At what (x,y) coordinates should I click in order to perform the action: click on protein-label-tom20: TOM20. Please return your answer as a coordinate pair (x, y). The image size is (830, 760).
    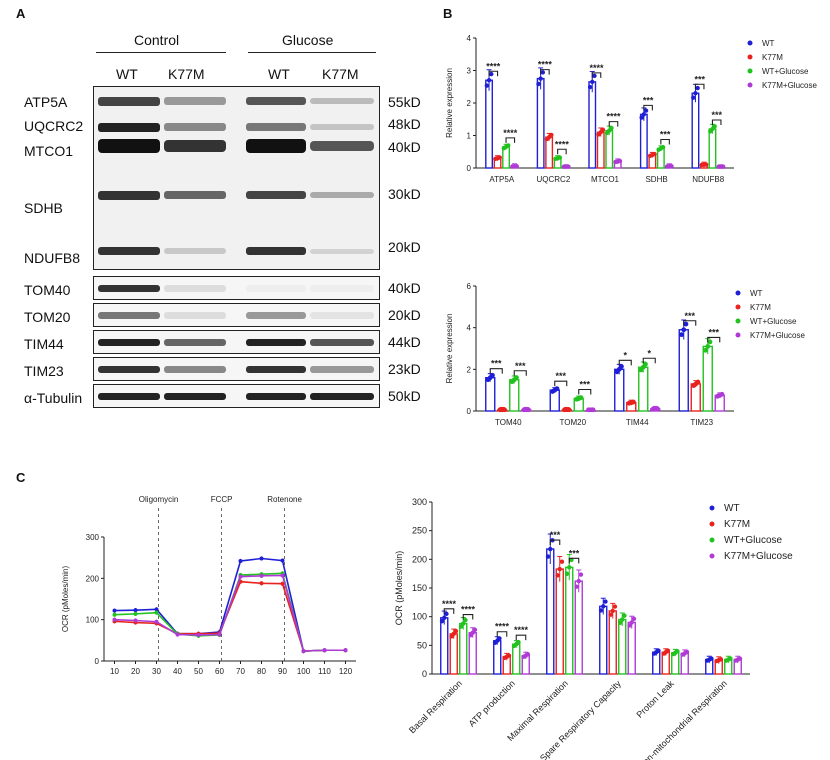
    Looking at the image, I should click on (47, 317).